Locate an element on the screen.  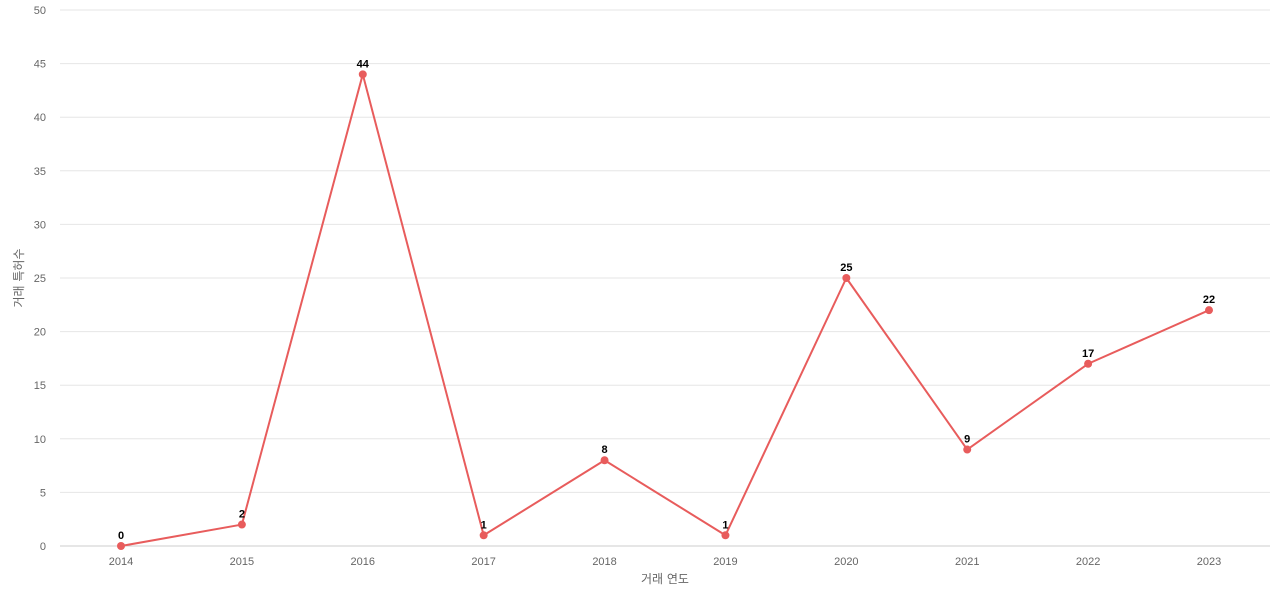
x-tick-label: 2014 is located at coordinates (121, 562).